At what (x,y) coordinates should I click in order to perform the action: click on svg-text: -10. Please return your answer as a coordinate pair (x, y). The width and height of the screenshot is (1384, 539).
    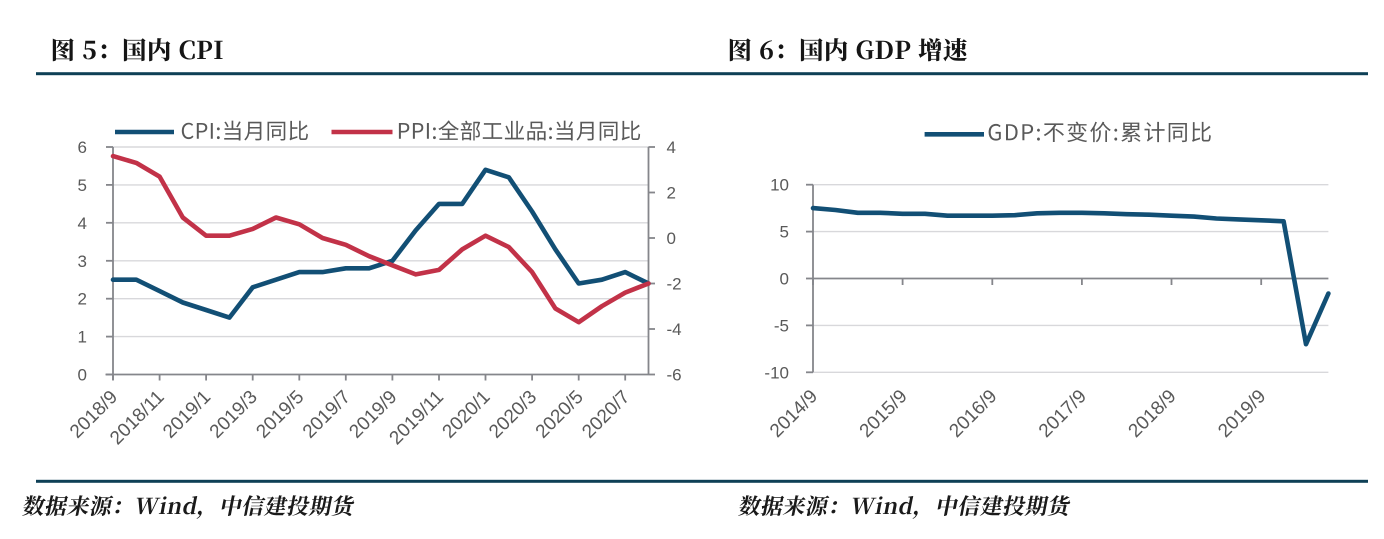
    Looking at the image, I should click on (776, 372).